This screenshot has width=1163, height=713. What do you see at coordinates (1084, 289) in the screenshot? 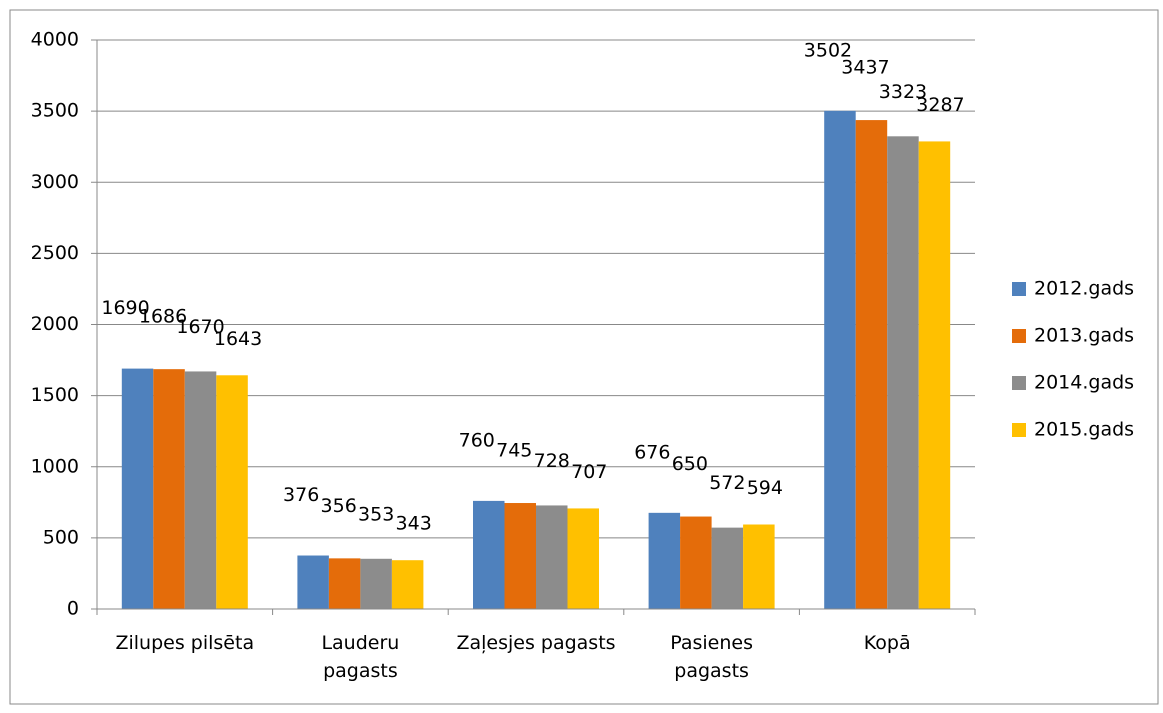
I see `legend-label: 2012.gads` at bounding box center [1084, 289].